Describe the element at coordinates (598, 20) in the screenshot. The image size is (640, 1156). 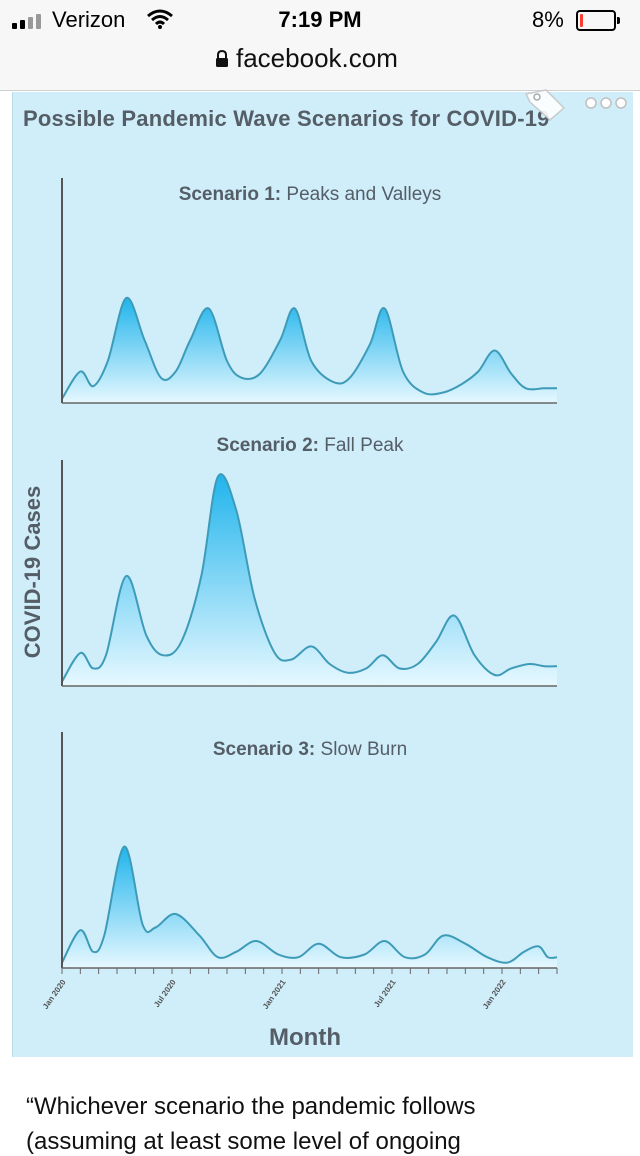
I see `battery-icon` at that location.